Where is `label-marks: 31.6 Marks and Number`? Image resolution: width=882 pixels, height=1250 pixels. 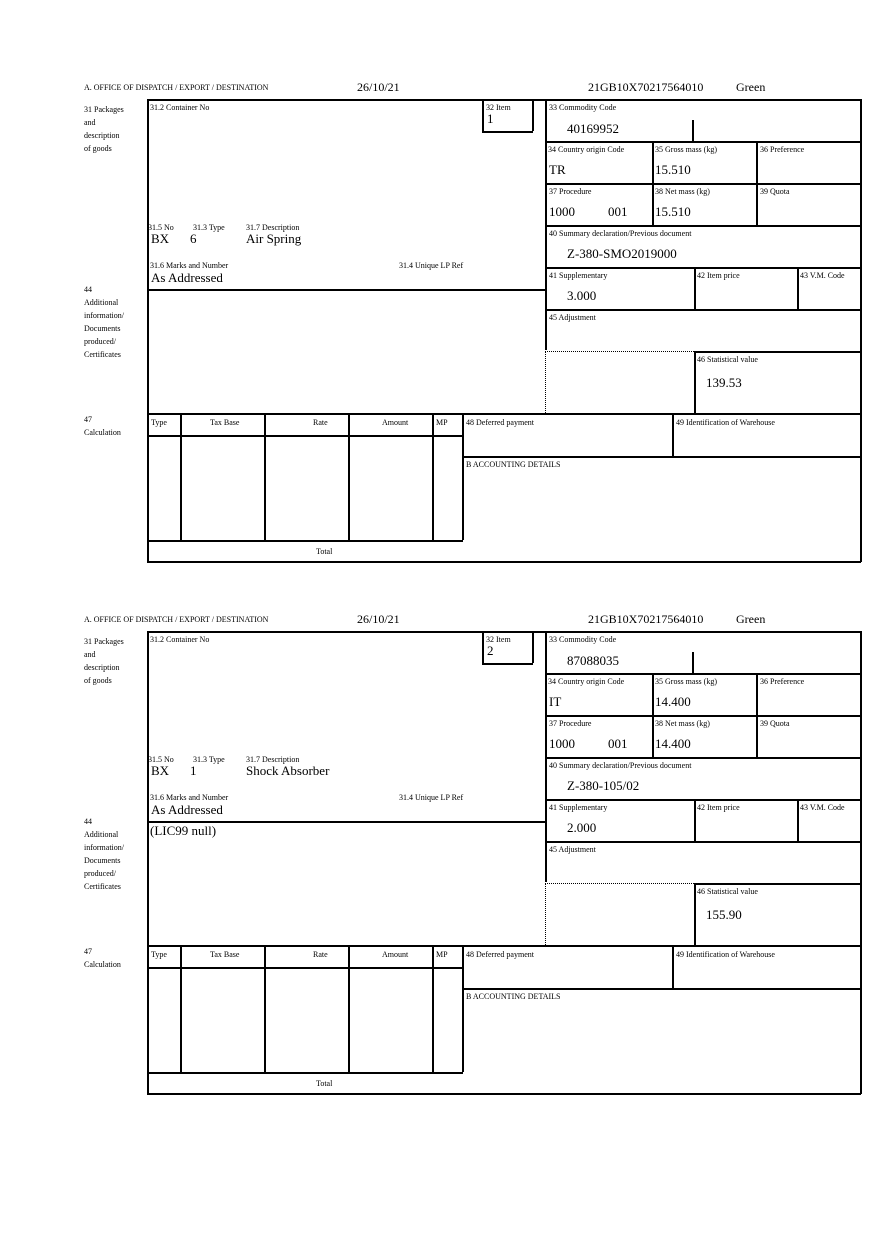 label-marks: 31.6 Marks and Number is located at coordinates (189, 797).